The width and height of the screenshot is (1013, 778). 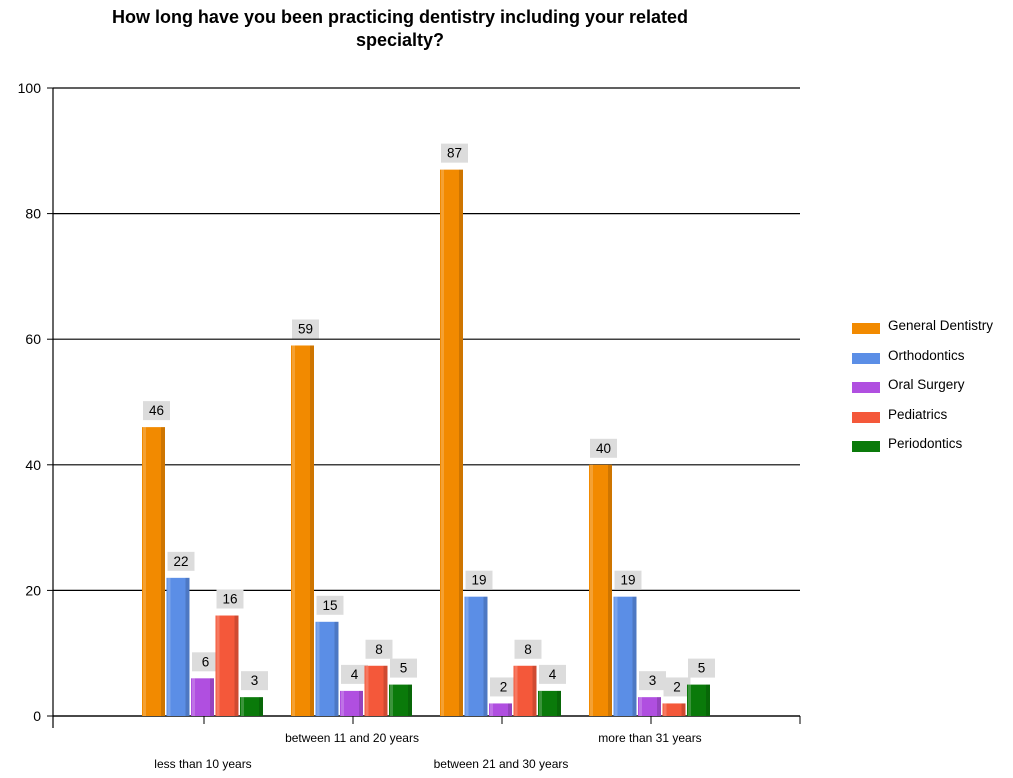 What do you see at coordinates (33, 339) in the screenshot?
I see `y-tick-label: 60` at bounding box center [33, 339].